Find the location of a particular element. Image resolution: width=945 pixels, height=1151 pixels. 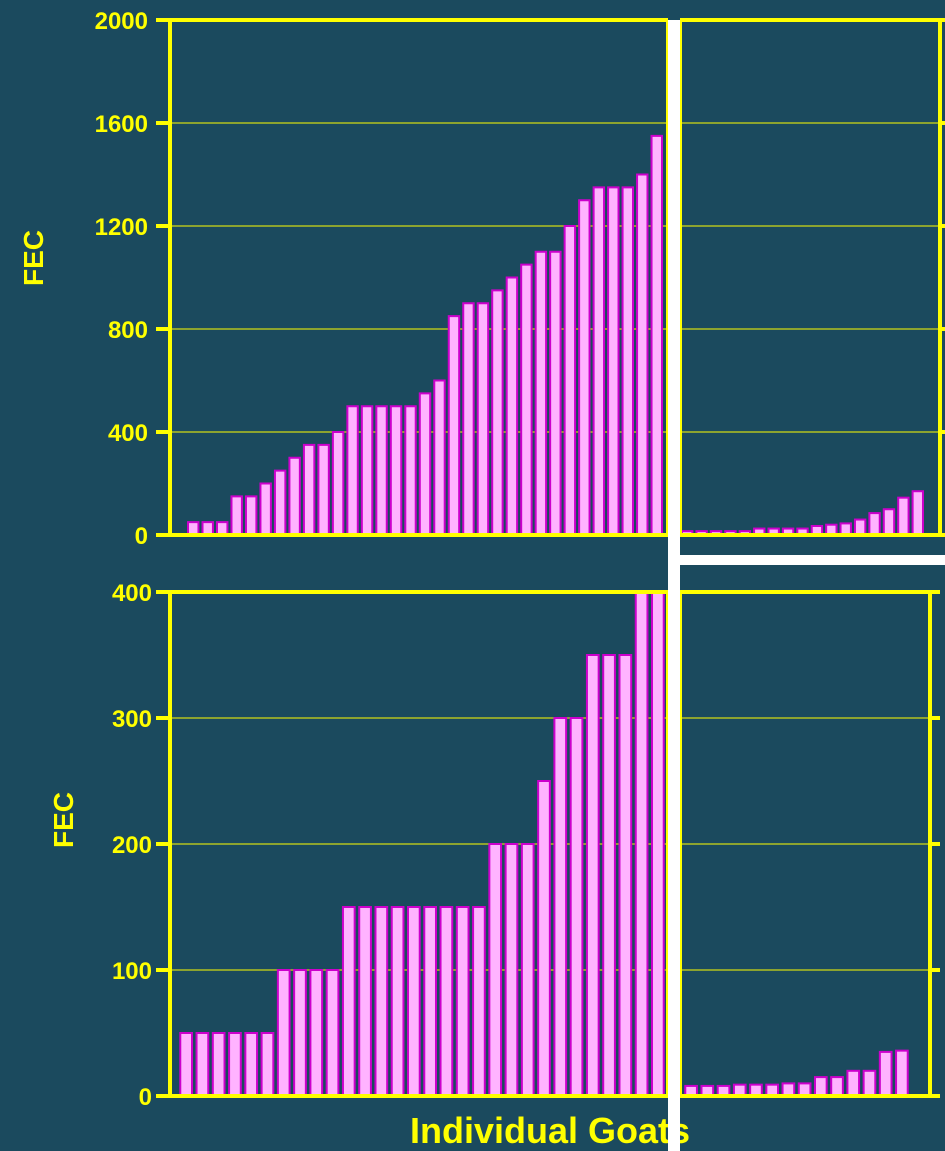

bottom-y-tick-label: 200 is located at coordinates (132, 845).